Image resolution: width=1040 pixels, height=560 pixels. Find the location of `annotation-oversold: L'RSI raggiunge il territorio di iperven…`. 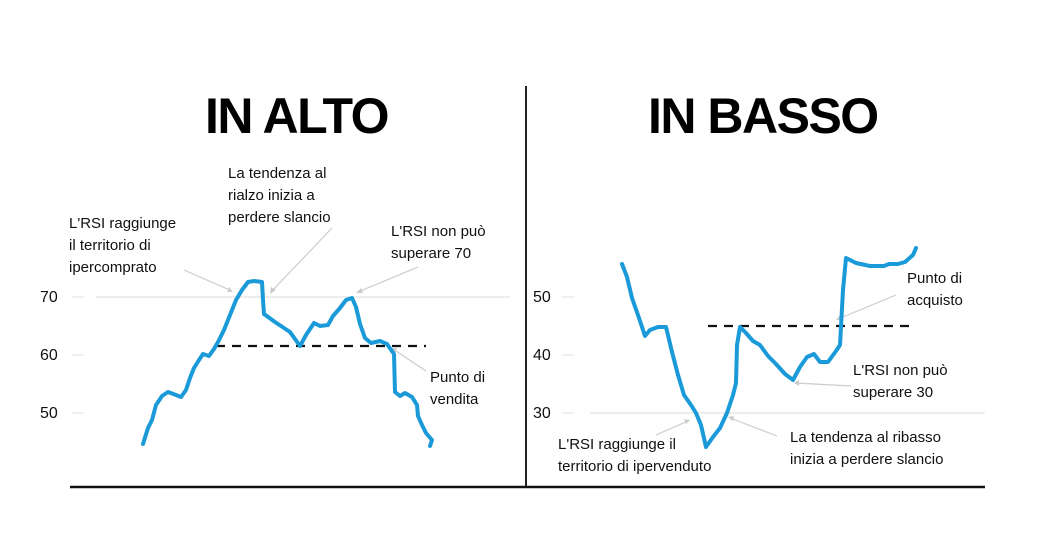

annotation-oversold: L'RSI raggiunge il territorio di iperven… is located at coordinates (635, 455).